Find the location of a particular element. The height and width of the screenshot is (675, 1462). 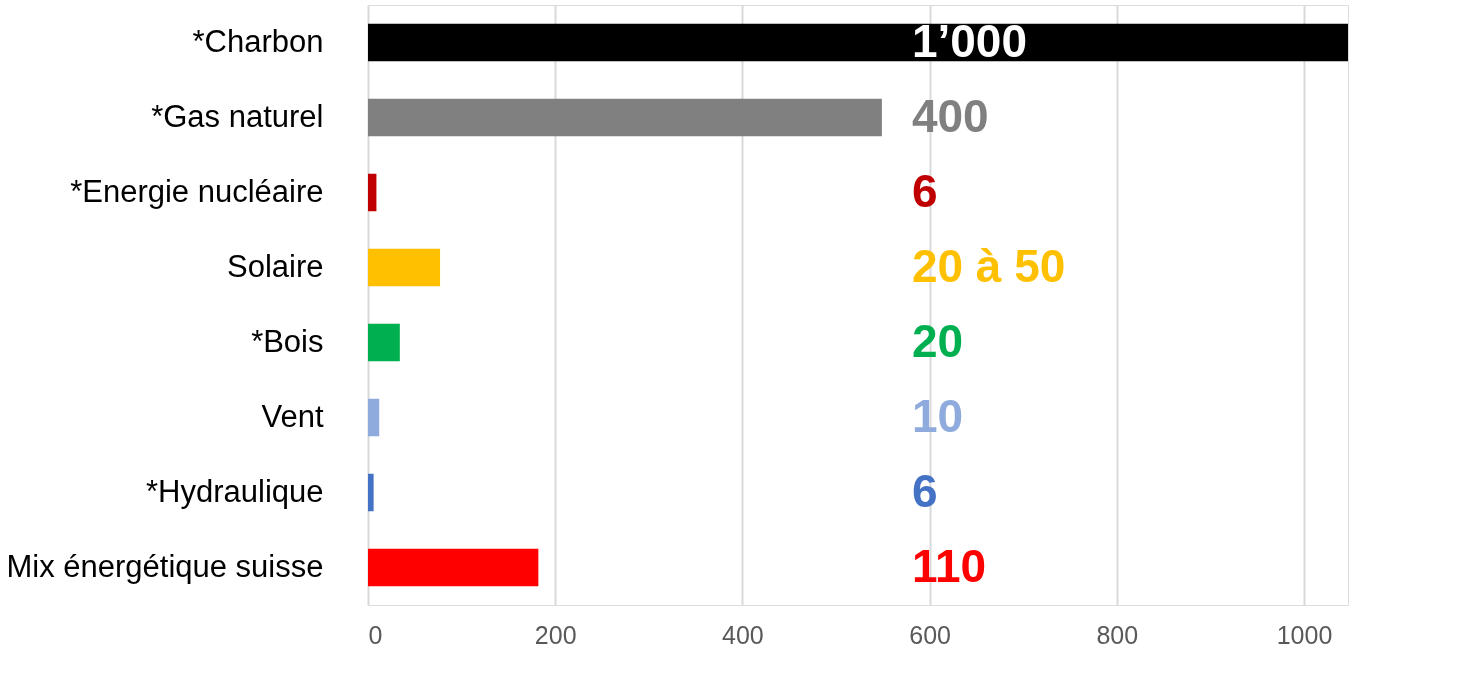

x-tick-label: 0 is located at coordinates (375, 634).